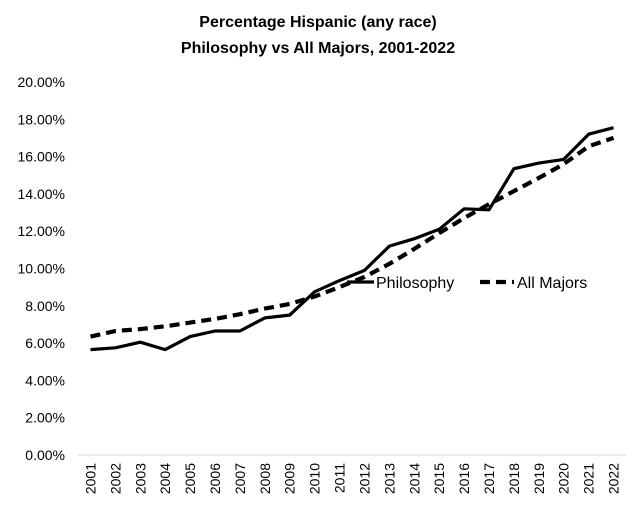 The width and height of the screenshot is (636, 517). What do you see at coordinates (41, 194) in the screenshot?
I see `y-tick-label: 14.00%` at bounding box center [41, 194].